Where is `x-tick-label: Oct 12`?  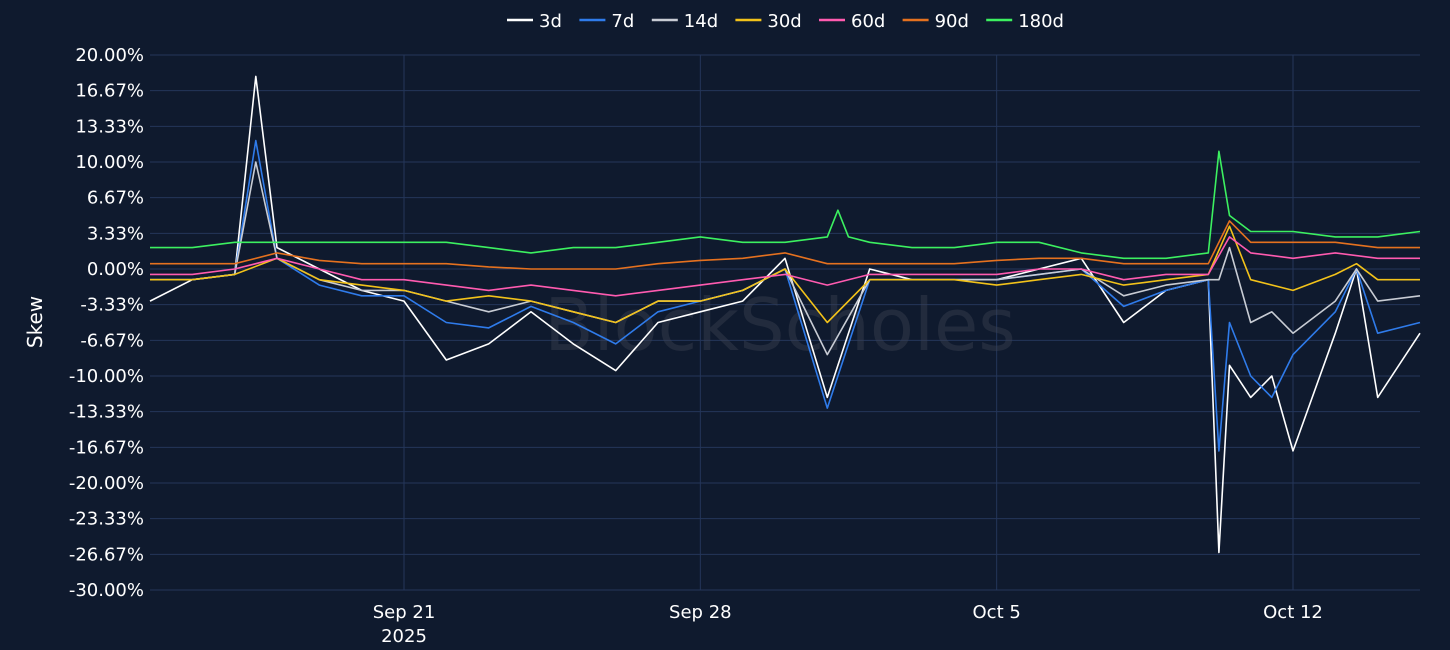
x-tick-label: Oct 12 is located at coordinates (1293, 612).